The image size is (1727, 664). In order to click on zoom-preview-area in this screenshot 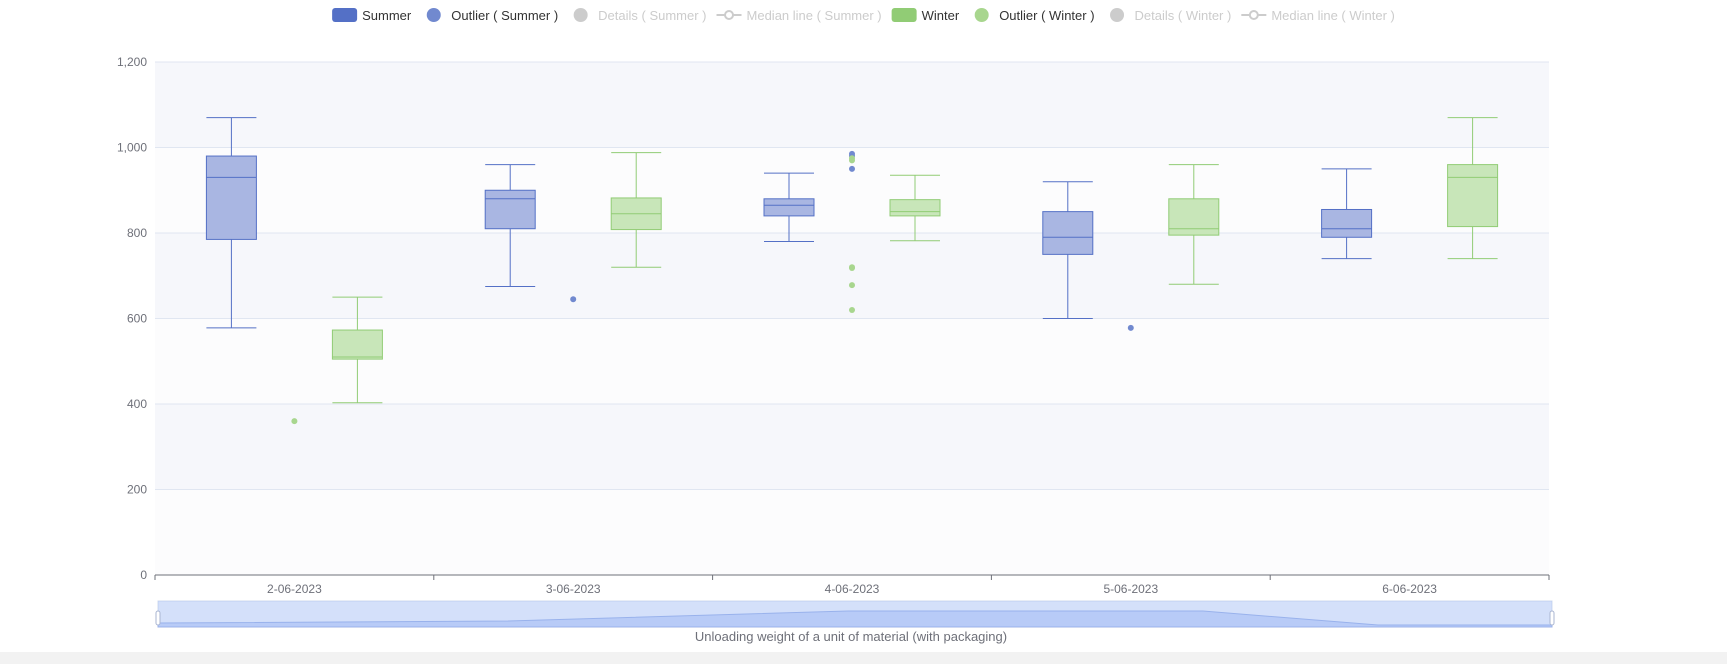, I will do `click(855, 619)`.